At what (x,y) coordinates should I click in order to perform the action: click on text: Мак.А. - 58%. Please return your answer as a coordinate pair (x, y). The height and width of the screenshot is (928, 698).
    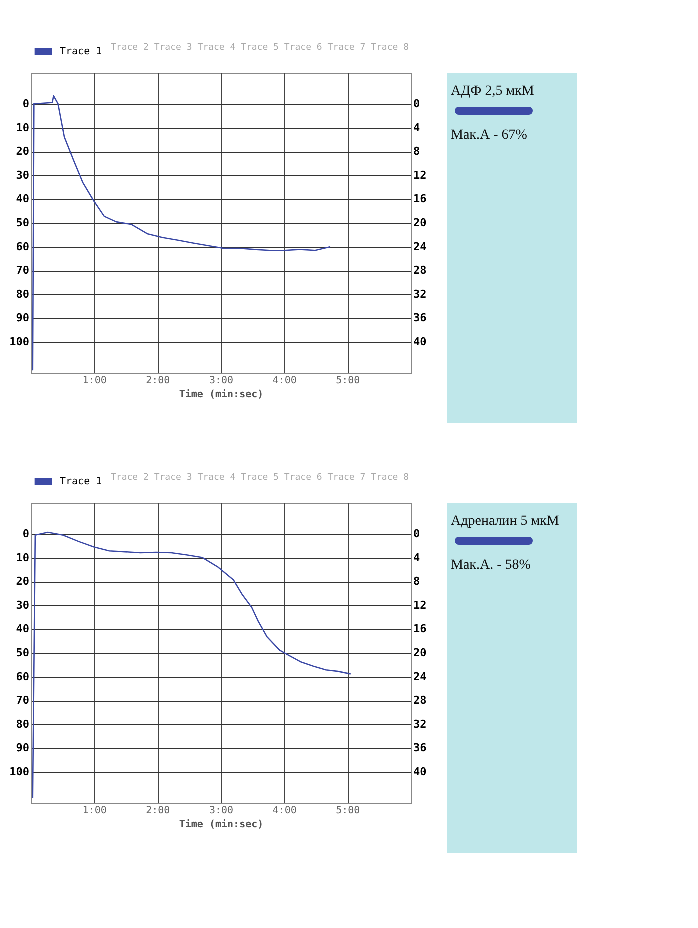
    Looking at the image, I should click on (491, 565).